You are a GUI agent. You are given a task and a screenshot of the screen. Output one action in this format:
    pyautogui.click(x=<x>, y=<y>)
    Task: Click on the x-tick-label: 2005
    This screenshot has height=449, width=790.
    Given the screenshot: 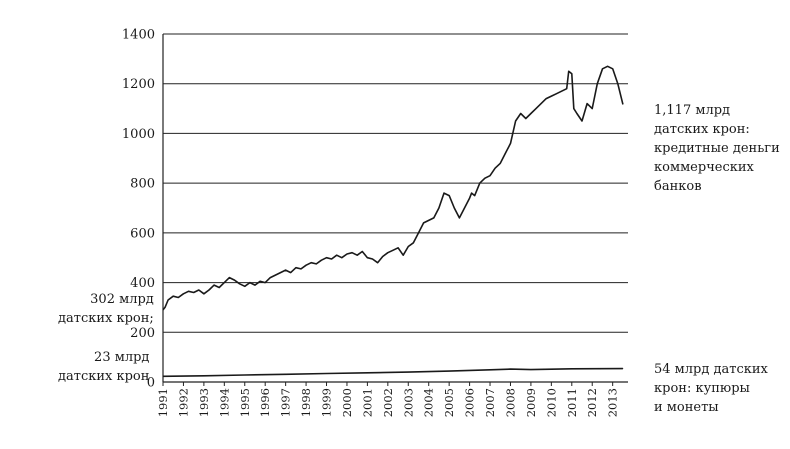 What is the action you would take?
    pyautogui.click(x=449, y=402)
    